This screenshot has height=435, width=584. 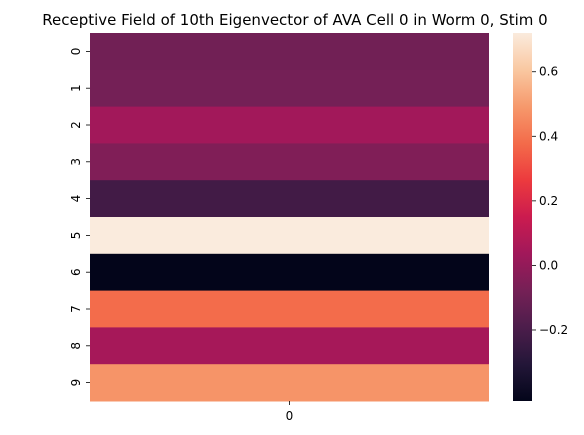 I want to click on colorbar-ticks: −0.2 0.0 0.2 0.4 0.6, so click(x=550, y=201).